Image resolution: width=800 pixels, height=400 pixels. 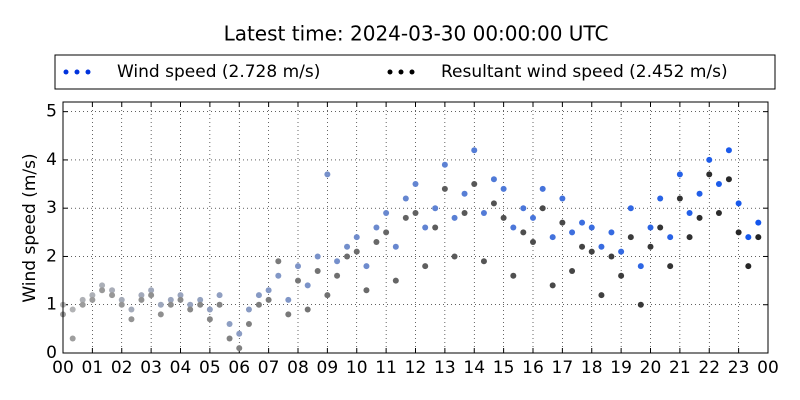 What do you see at coordinates (239, 368) in the screenshot?
I see `x-tick-label: 06` at bounding box center [239, 368].